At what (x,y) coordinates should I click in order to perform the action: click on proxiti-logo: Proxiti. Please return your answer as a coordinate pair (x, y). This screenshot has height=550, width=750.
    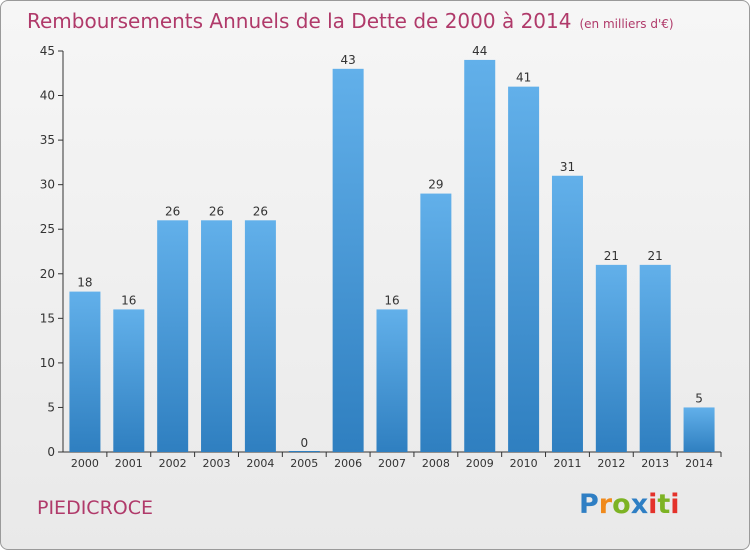
    Looking at the image, I should click on (629, 504).